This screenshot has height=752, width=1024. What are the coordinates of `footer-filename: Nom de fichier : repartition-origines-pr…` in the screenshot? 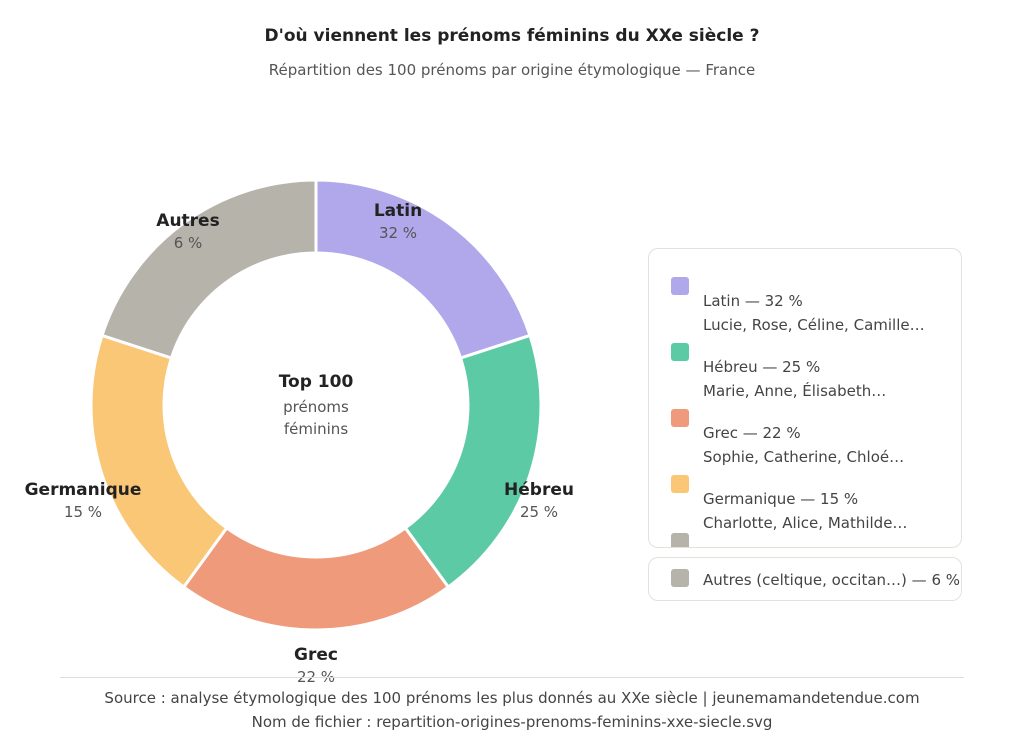 It's located at (512, 722).